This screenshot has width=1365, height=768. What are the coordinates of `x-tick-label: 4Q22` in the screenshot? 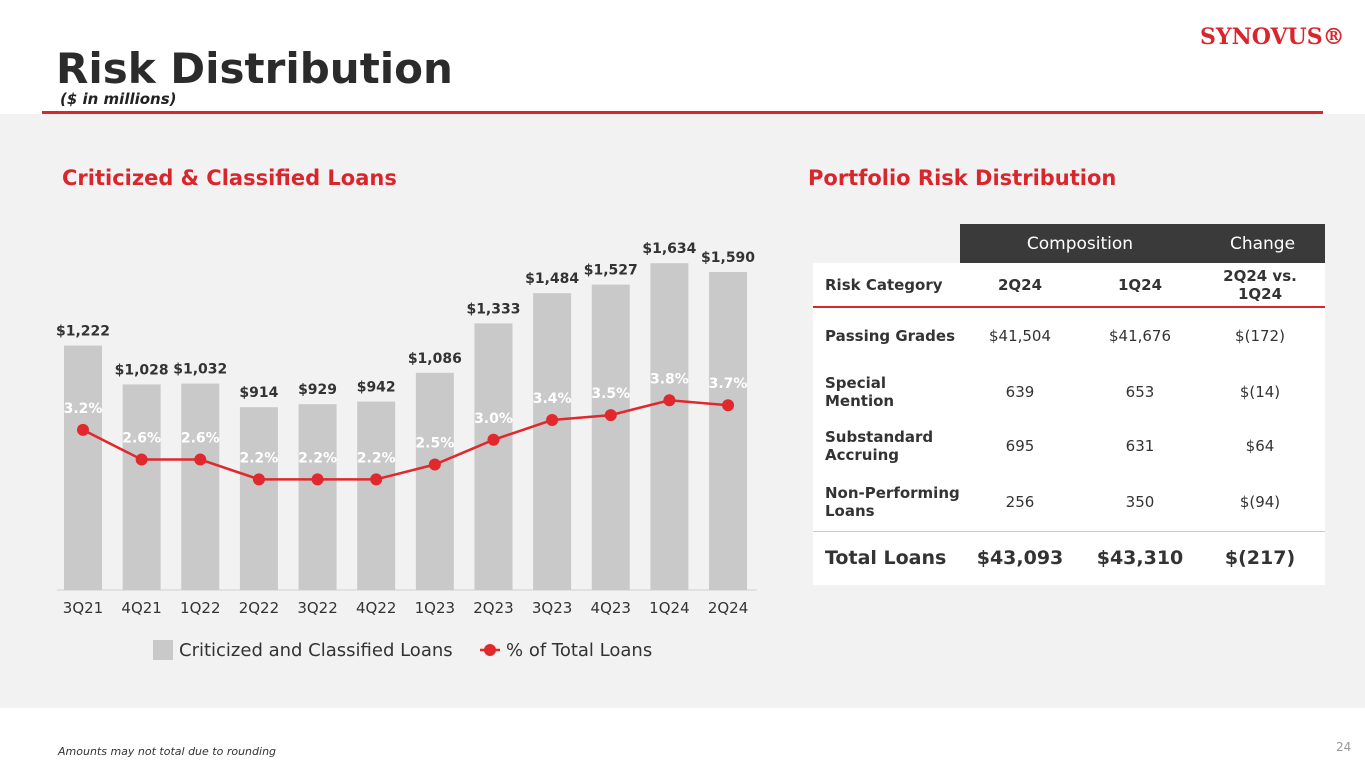 It's located at (376, 608).